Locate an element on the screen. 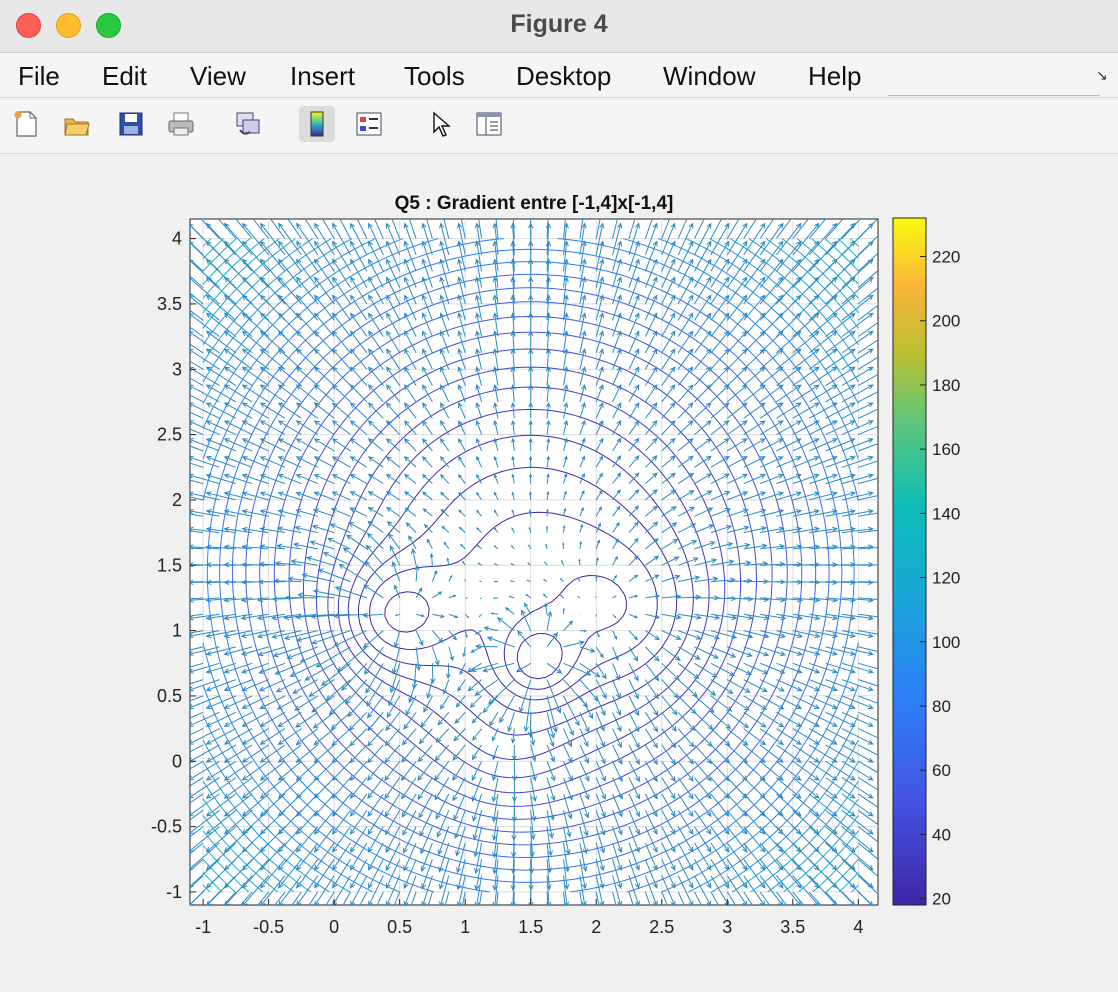  insert-legend-icon is located at coordinates (369, 124).